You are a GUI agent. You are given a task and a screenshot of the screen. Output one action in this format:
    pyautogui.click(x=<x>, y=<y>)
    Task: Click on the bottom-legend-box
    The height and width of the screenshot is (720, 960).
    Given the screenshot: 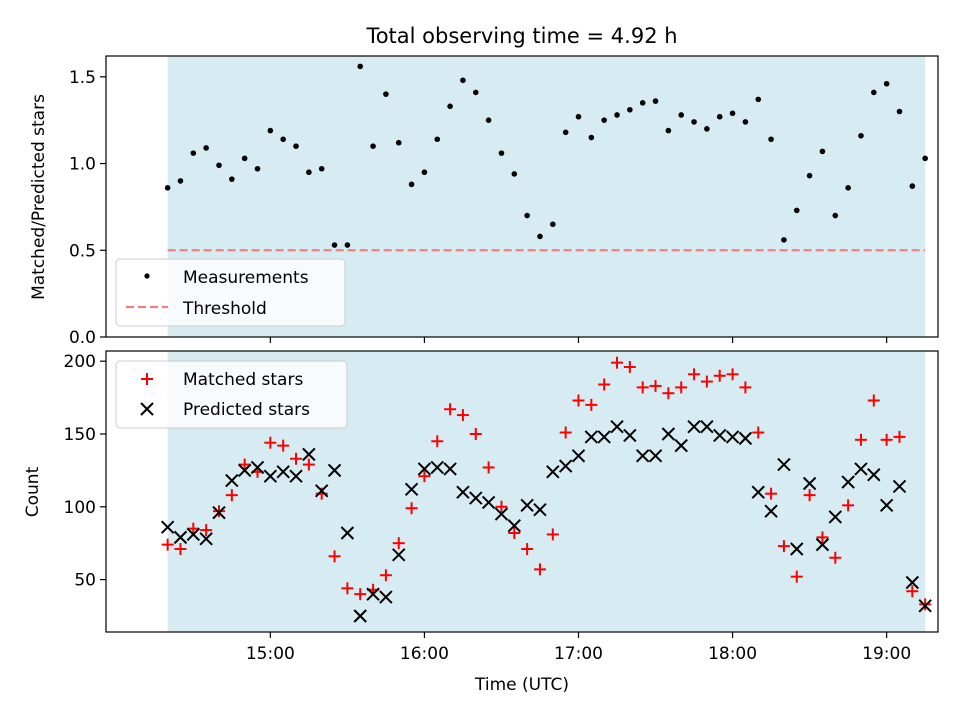 What is the action you would take?
    pyautogui.click(x=231, y=394)
    